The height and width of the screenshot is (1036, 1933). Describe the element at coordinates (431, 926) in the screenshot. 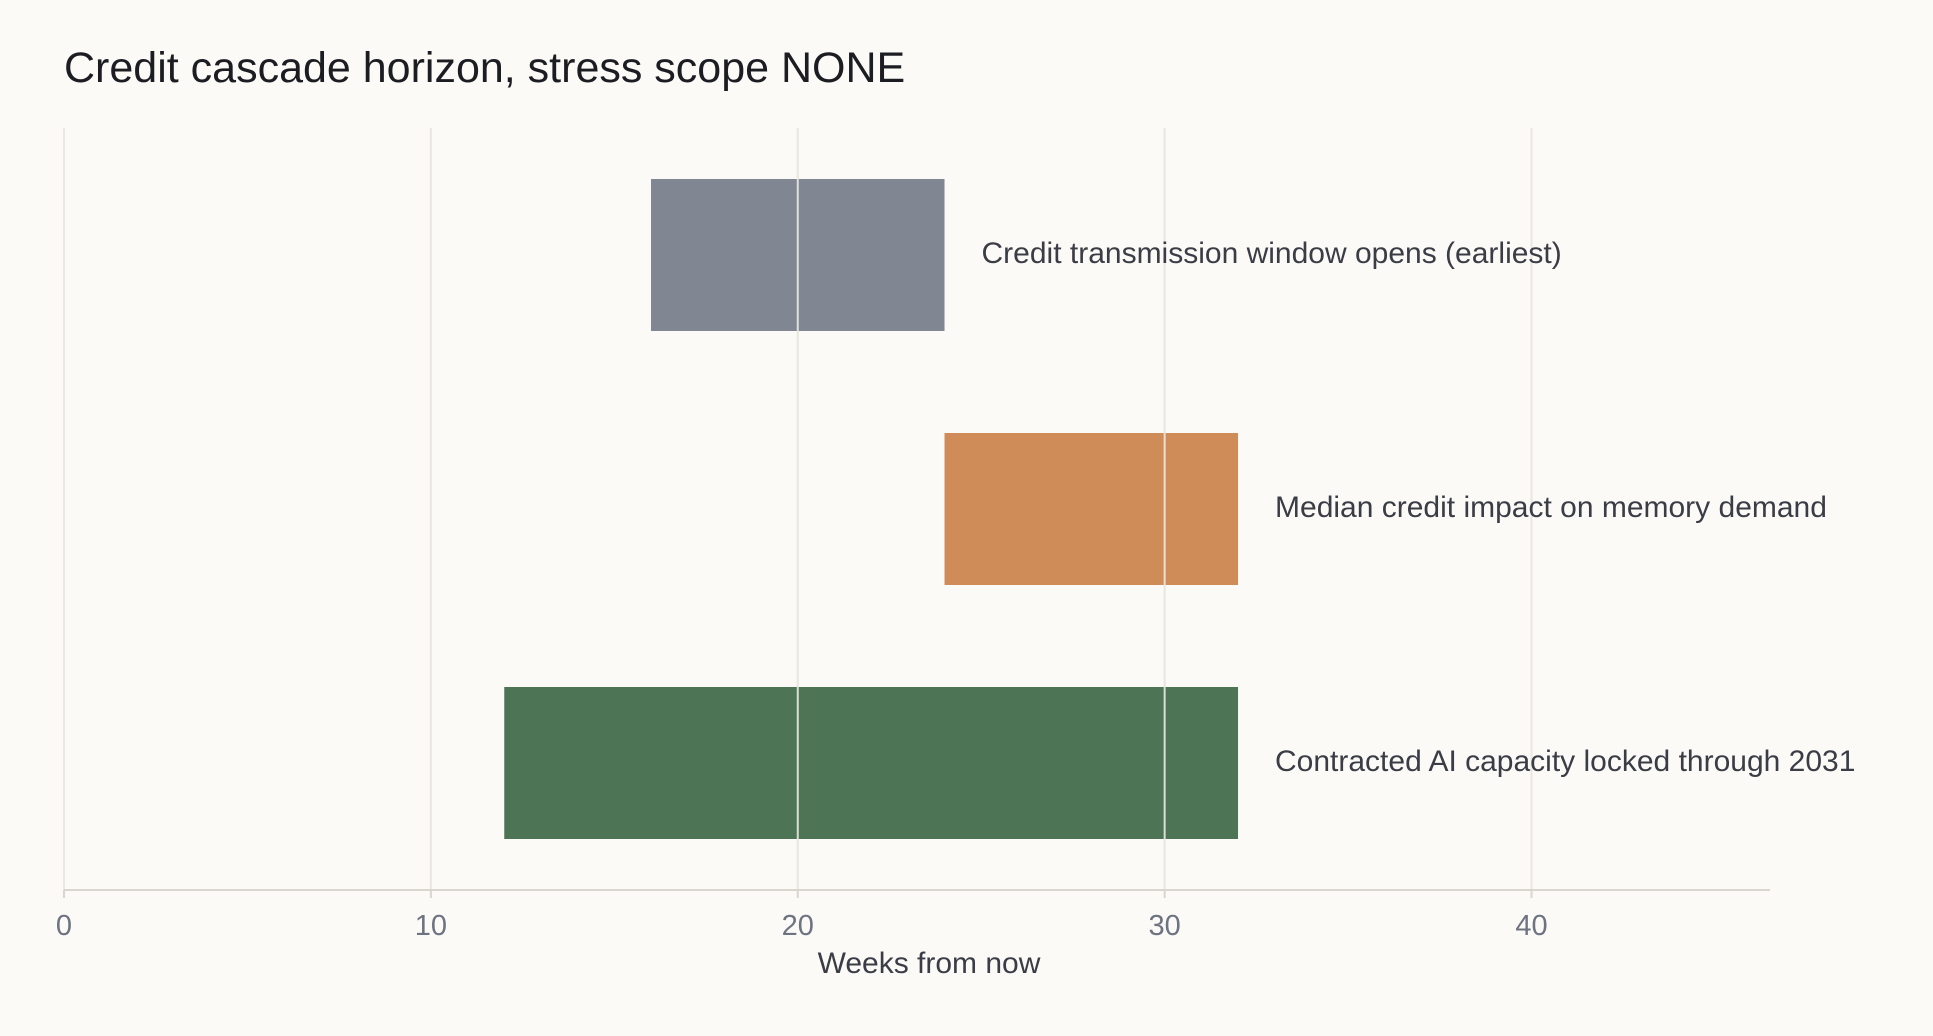

I see `x-tick-label-10: 10` at that location.